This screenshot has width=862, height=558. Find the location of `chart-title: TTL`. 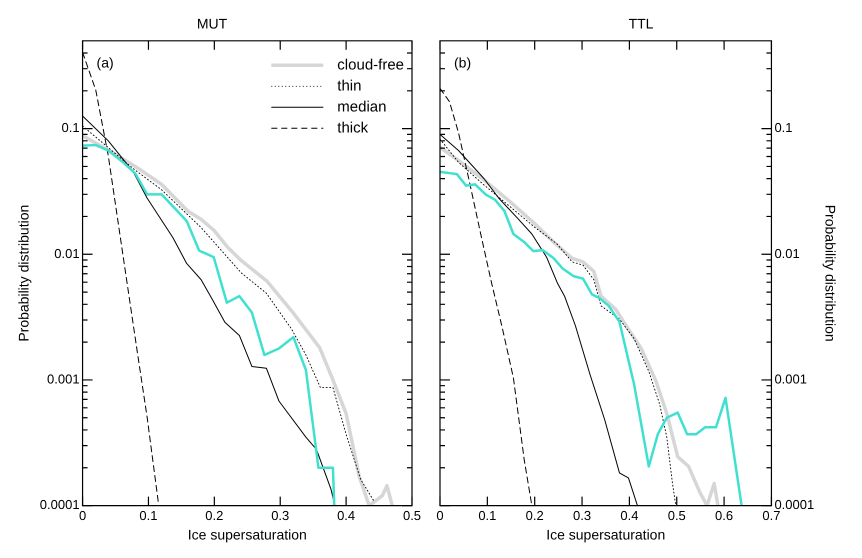

chart-title: TTL is located at coordinates (641, 23).